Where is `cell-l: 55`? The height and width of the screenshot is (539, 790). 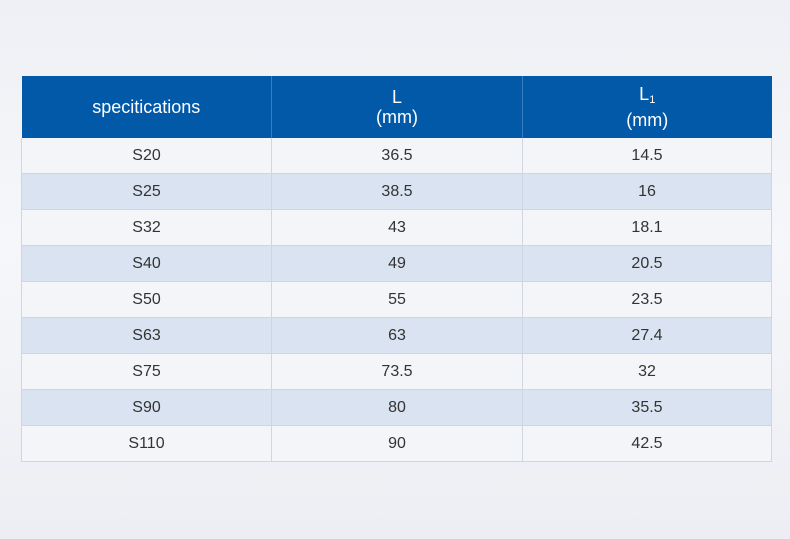
cell-l: 55 is located at coordinates (397, 299).